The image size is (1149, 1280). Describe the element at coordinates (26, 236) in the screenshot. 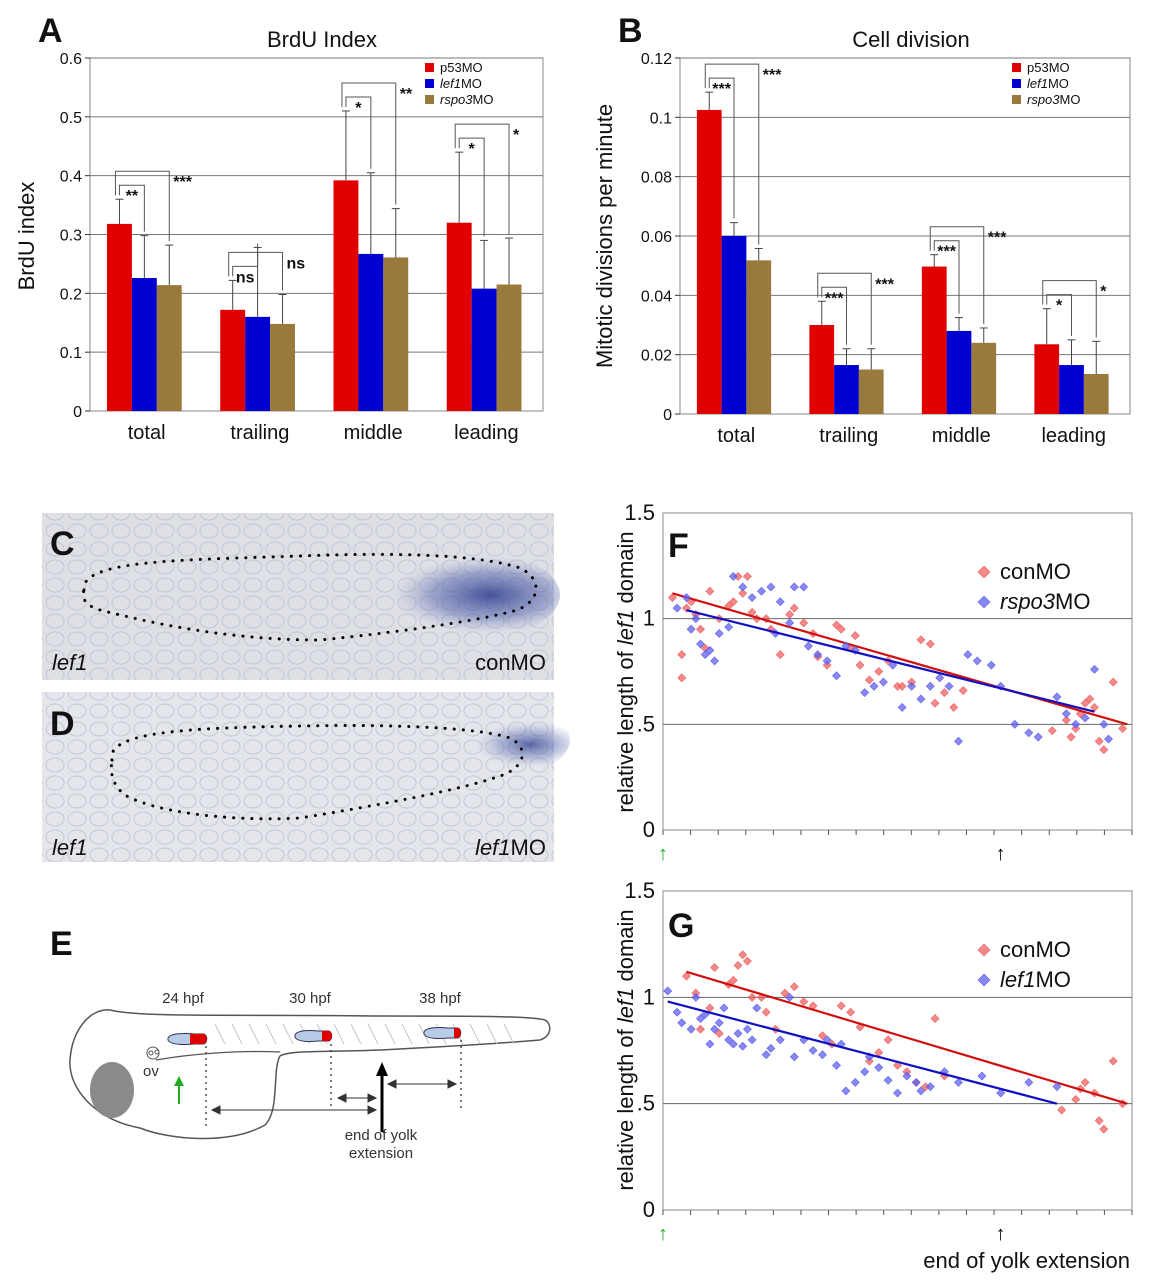

I see `chart-a-ylabel: BrdU index` at that location.